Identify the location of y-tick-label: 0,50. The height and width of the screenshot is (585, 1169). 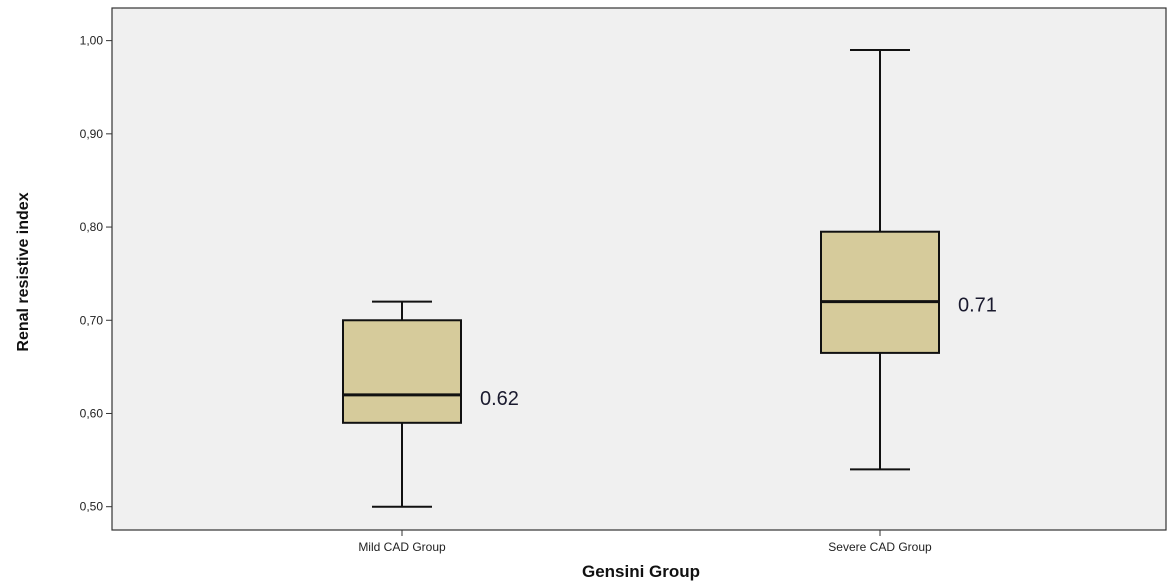
(92, 507).